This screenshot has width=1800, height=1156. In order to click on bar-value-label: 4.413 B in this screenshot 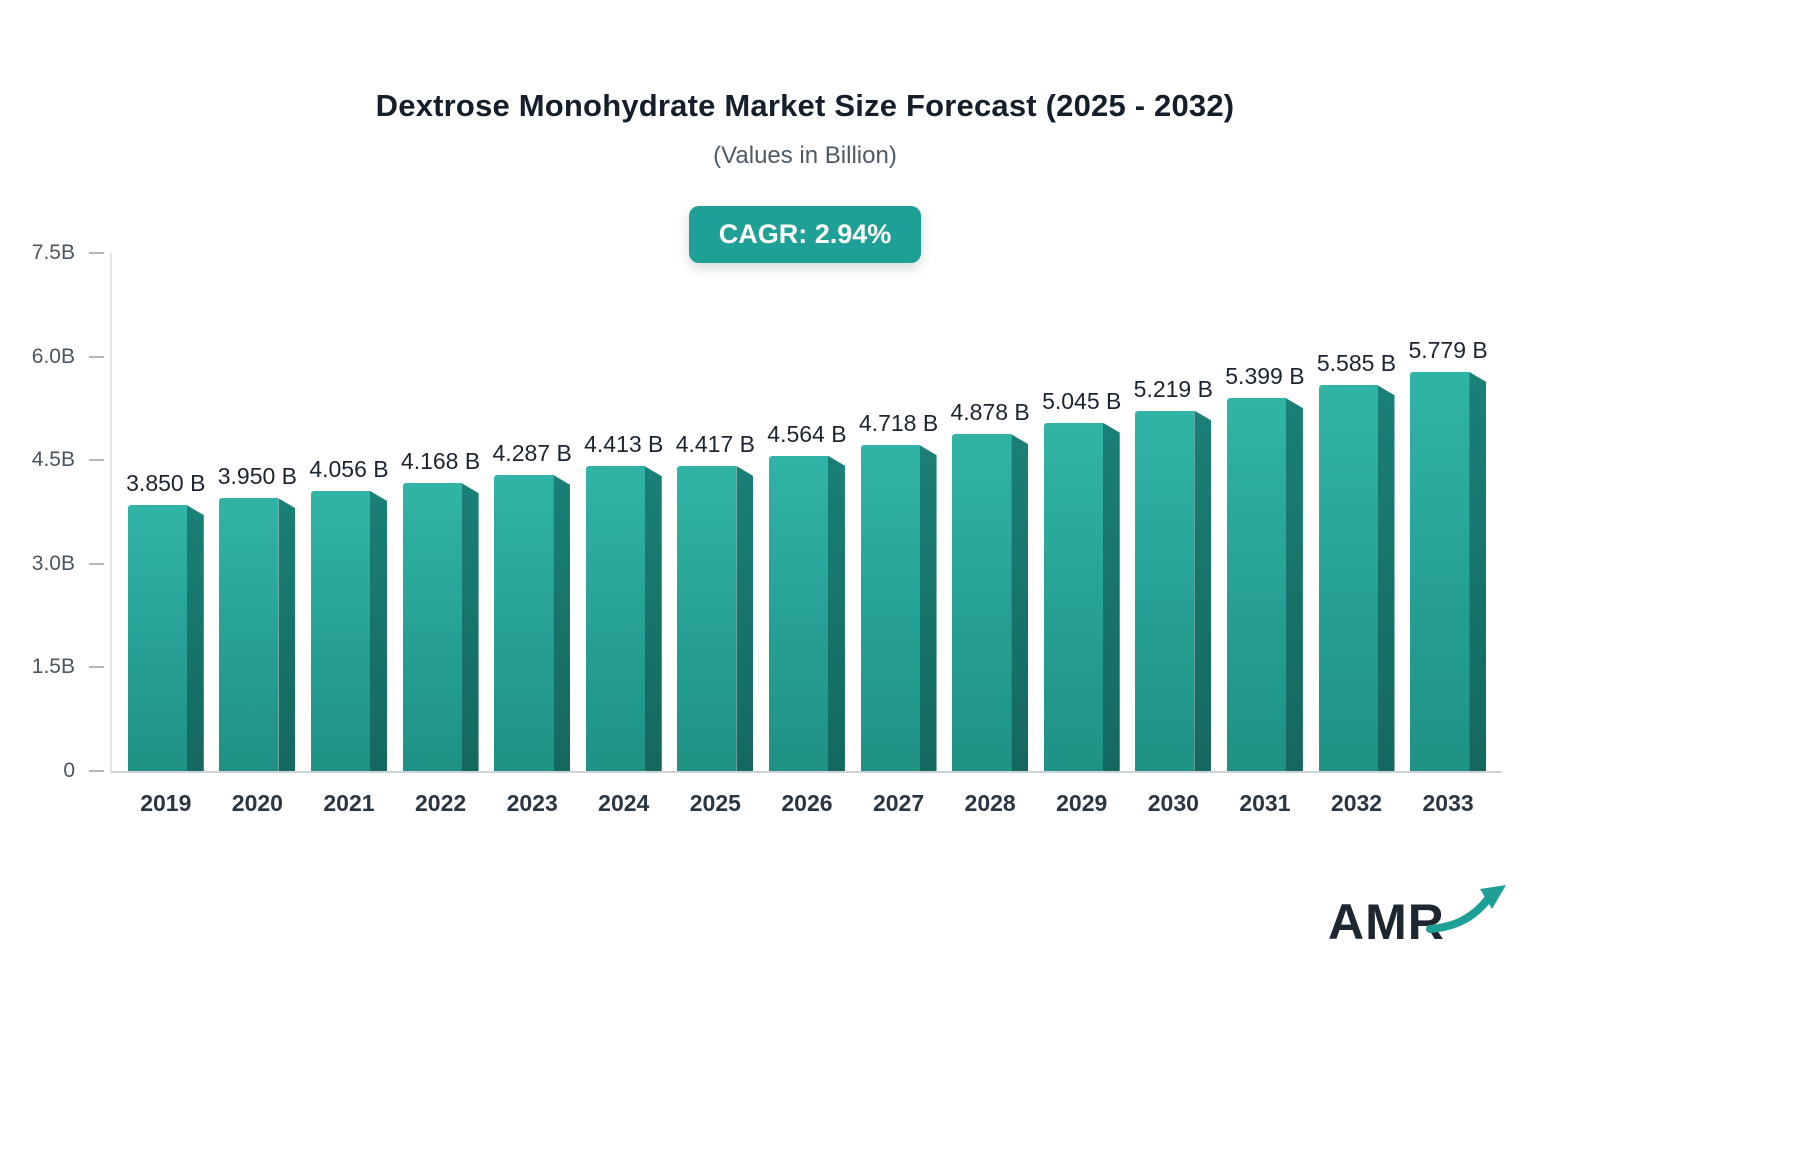, I will do `click(624, 444)`.